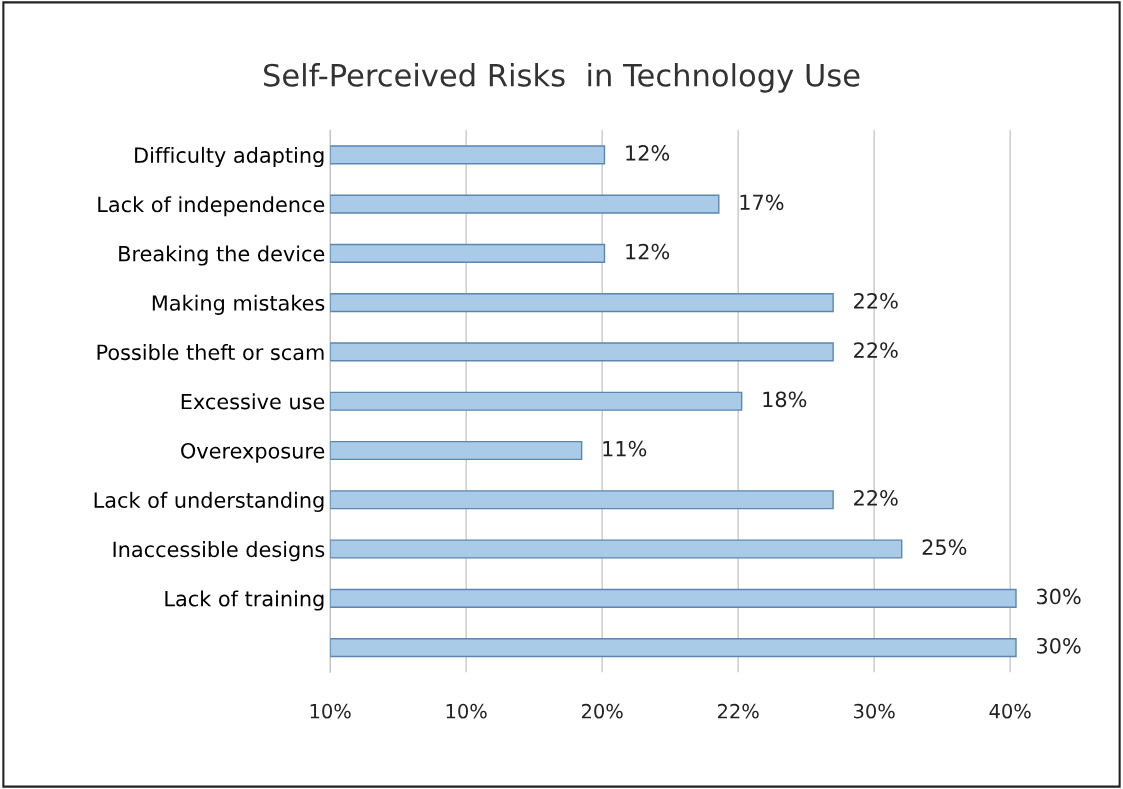  Describe the element at coordinates (944, 547) in the screenshot. I see `data-label: 25%` at that location.